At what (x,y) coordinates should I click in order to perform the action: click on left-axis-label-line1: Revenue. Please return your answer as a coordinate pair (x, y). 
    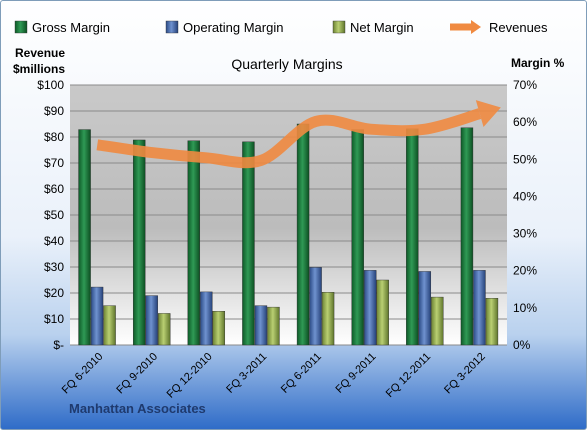
    Looking at the image, I should click on (40, 53).